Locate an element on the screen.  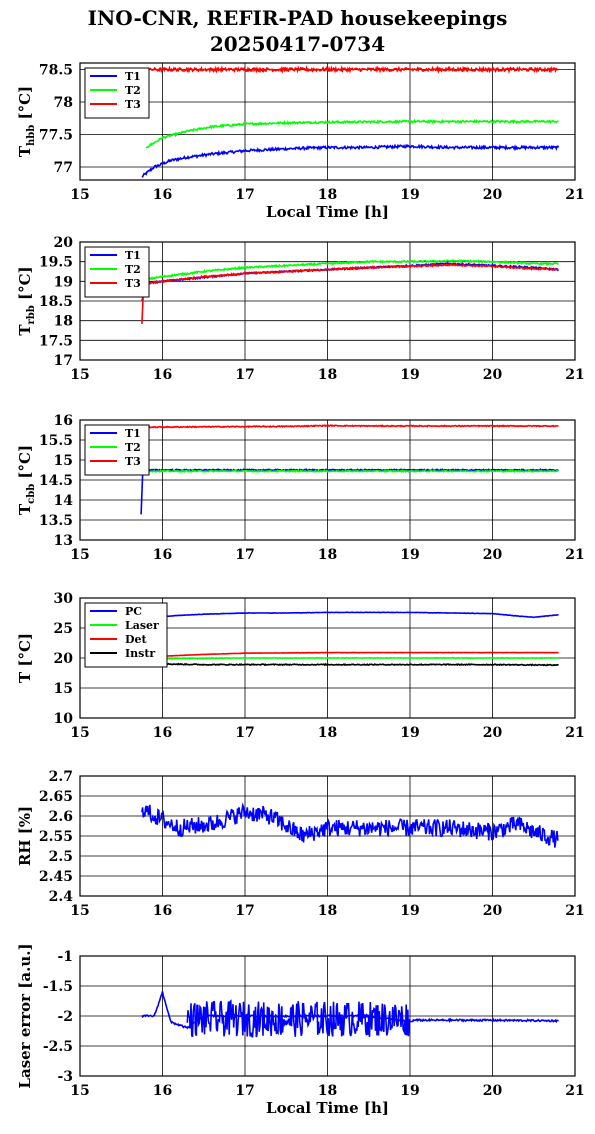
chart-title-line-1: INO-CNR, REFIR-PAD housekeepings is located at coordinates (297, 18).